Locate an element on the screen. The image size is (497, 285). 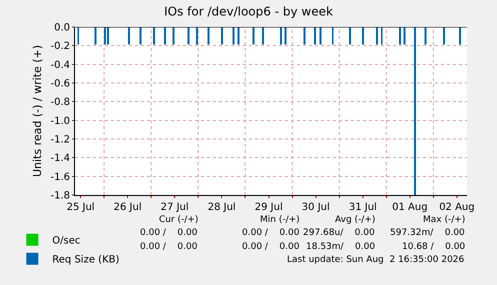
y-tick-label: -1.6 is located at coordinates (60, 177).